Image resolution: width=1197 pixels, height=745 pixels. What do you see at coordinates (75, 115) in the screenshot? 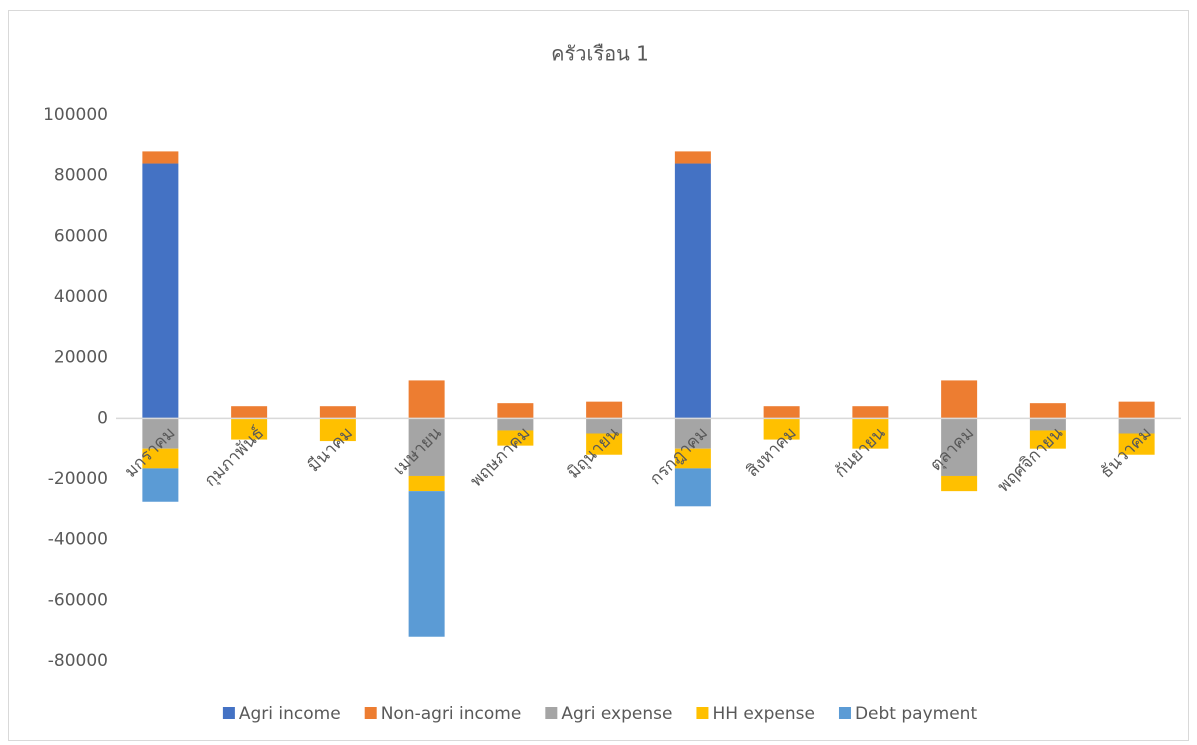
I see `y-tick-label: 100000` at bounding box center [75, 115].